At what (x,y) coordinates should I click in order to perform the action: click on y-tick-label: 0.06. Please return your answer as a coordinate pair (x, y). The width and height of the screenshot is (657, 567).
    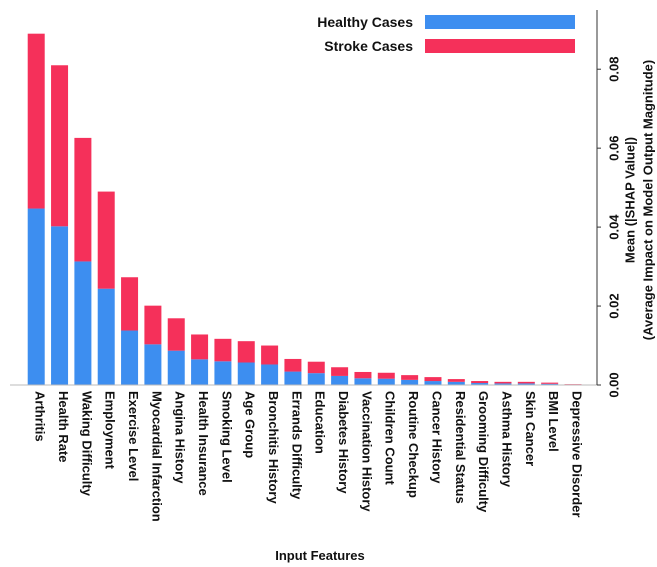
    Looking at the image, I should click on (614, 148).